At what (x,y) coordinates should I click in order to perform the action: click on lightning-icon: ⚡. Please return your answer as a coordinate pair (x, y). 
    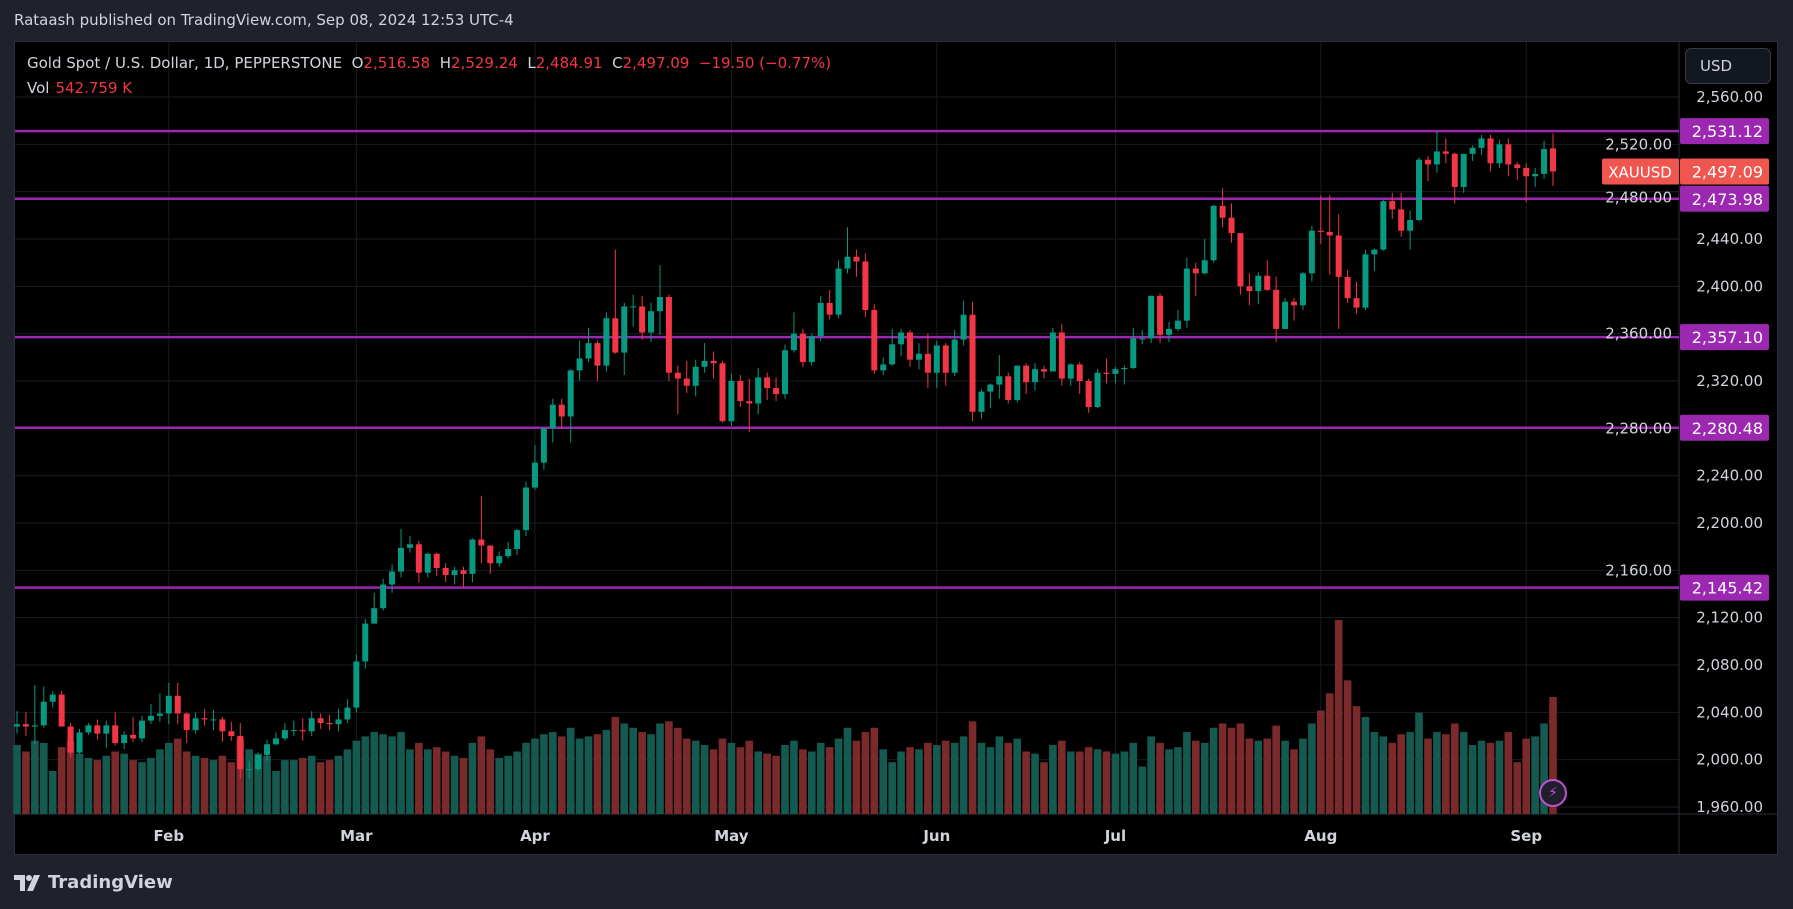
    Looking at the image, I should click on (1553, 793).